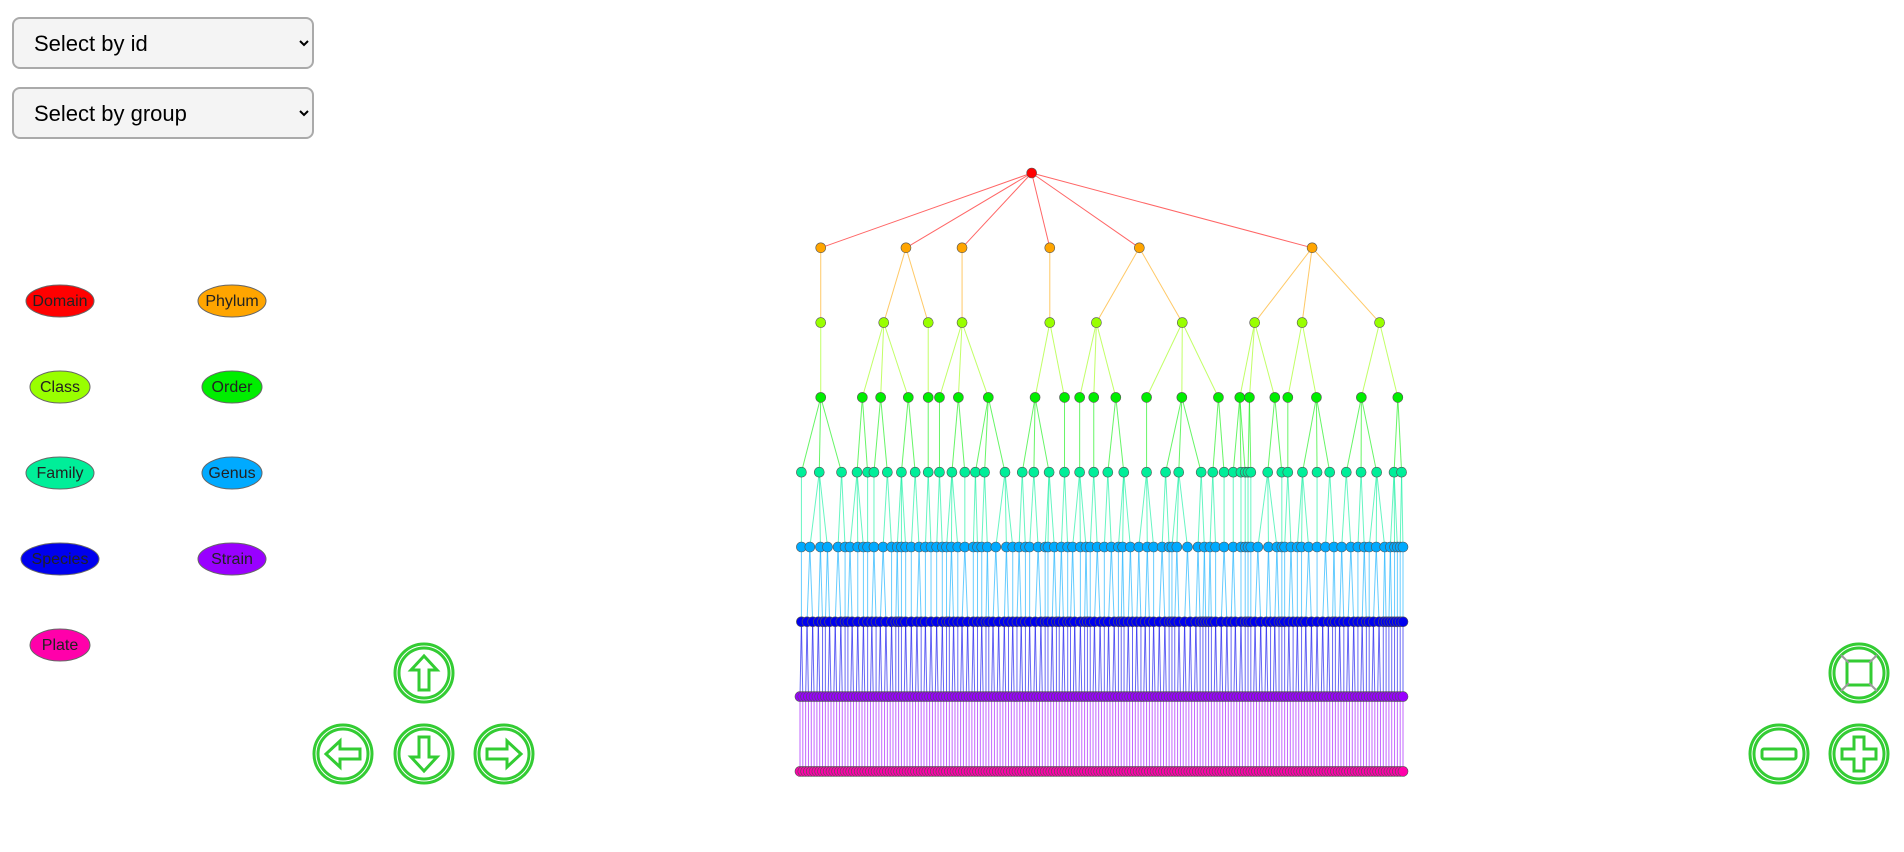 This screenshot has width=1904, height=852. What do you see at coordinates (233, 387) in the screenshot?
I see `legend-label: Order` at bounding box center [233, 387].